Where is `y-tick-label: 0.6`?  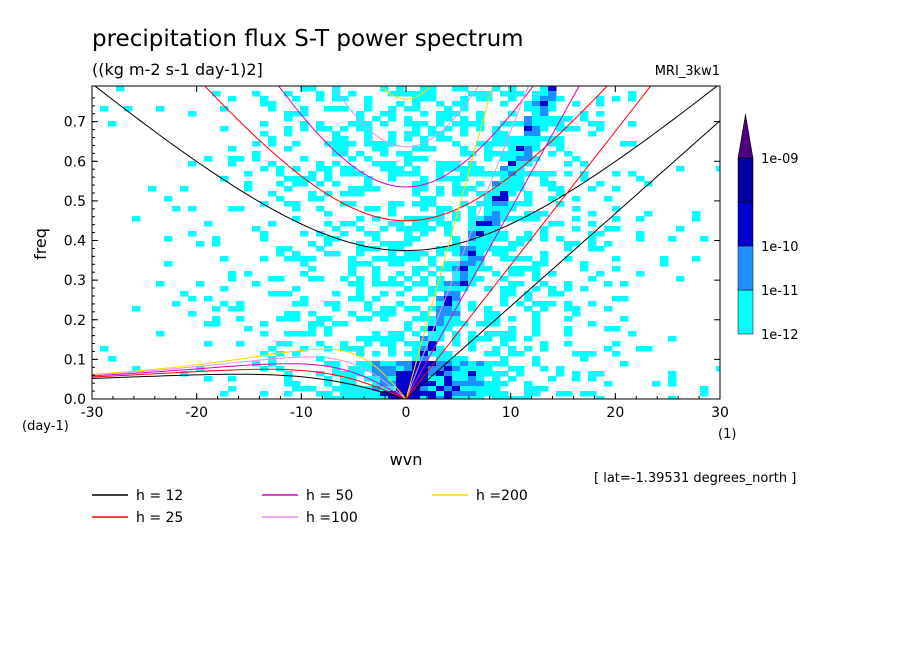
y-tick-label: 0.6 is located at coordinates (75, 162).